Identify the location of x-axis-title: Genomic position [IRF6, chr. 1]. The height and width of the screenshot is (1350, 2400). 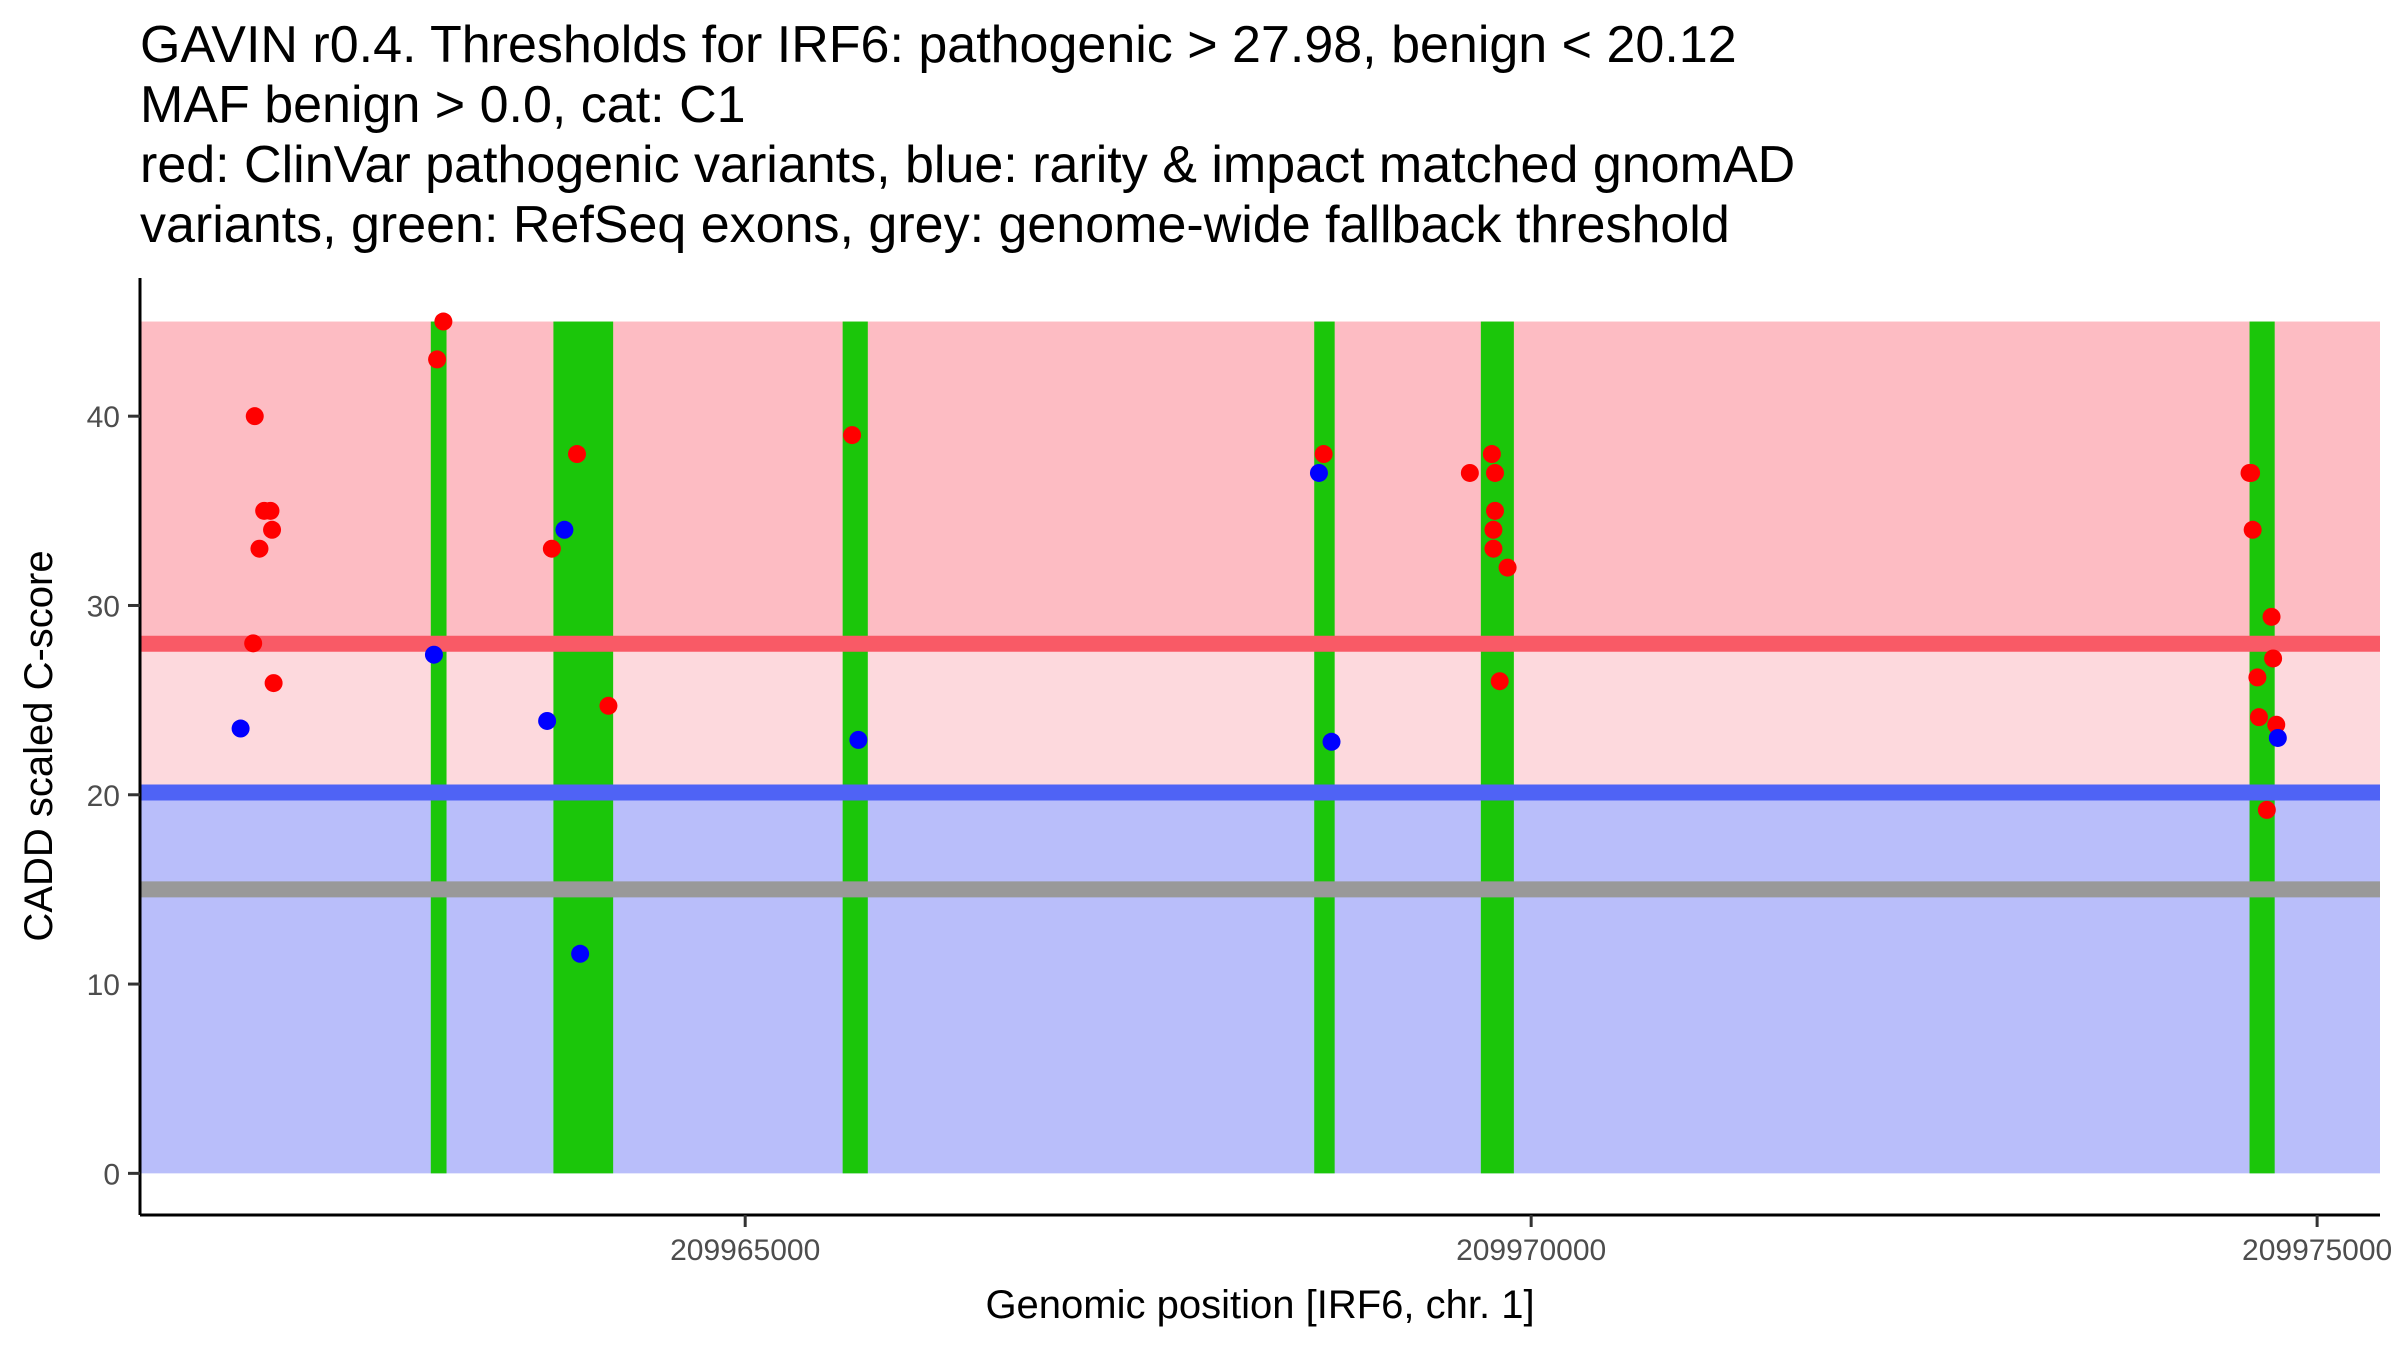
(1259, 1305).